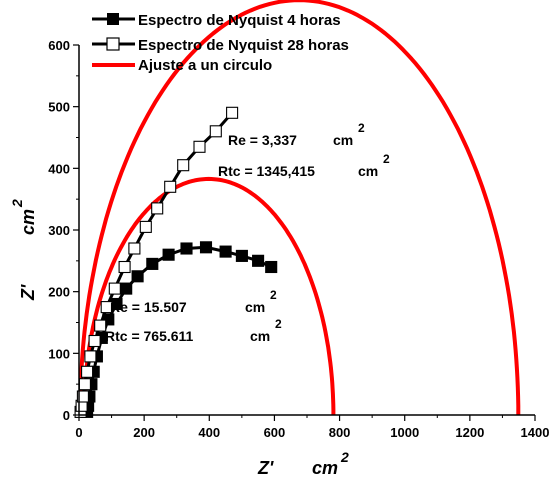 This screenshot has height=481, width=551. Describe the element at coordinates (265, 468) in the screenshot. I see `x-axis-label: Z'` at that location.